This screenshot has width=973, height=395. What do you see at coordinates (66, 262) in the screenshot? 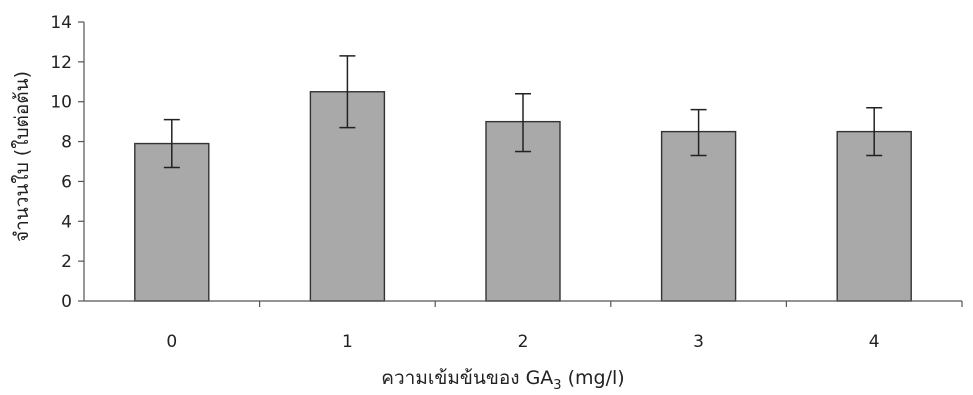
I see `y-tick-label: 2` at bounding box center [66, 262].